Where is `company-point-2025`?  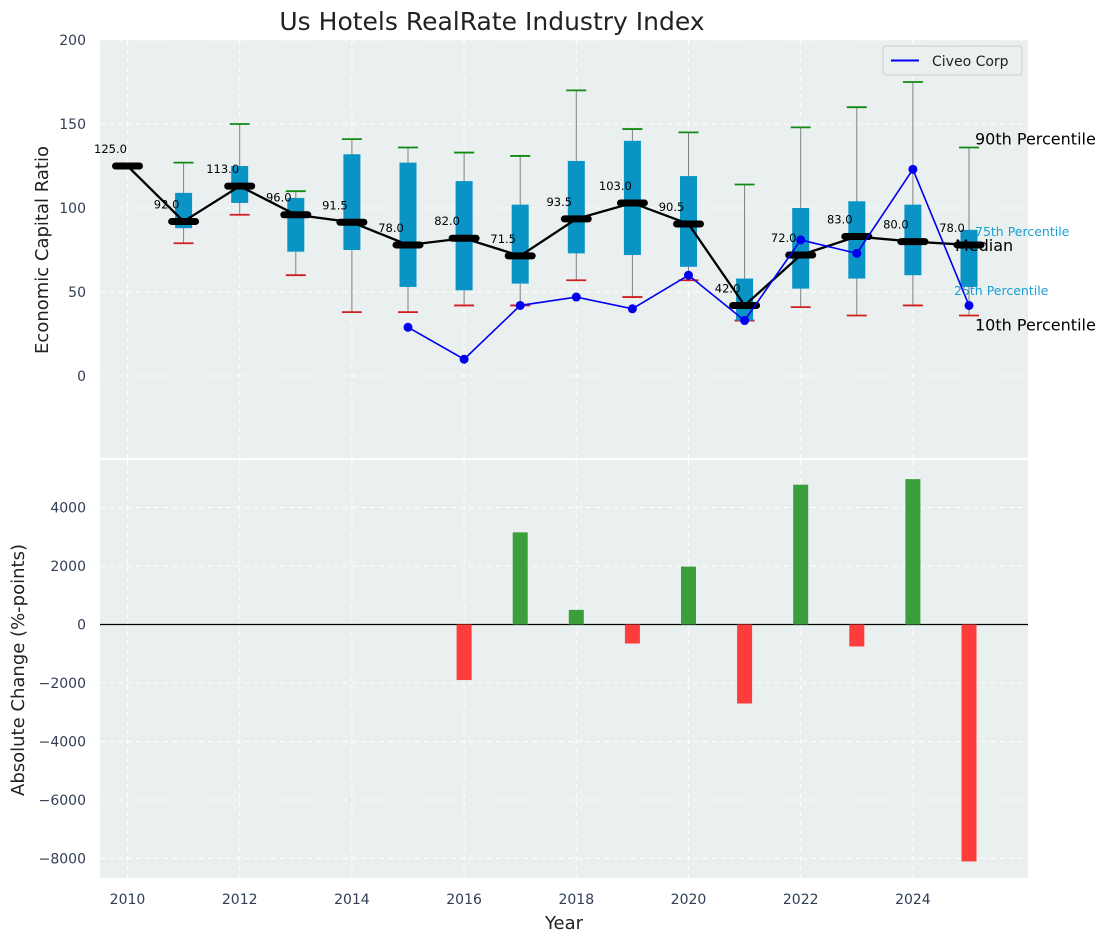 company-point-2025 is located at coordinates (969, 305).